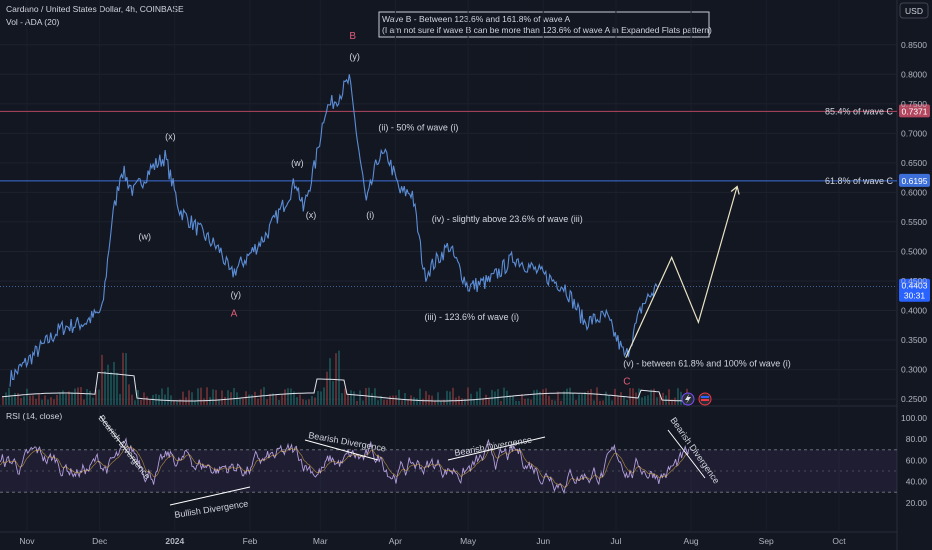  What do you see at coordinates (33, 22) in the screenshot?
I see `volume-indicator-label: Vol - ADA (20)` at bounding box center [33, 22].